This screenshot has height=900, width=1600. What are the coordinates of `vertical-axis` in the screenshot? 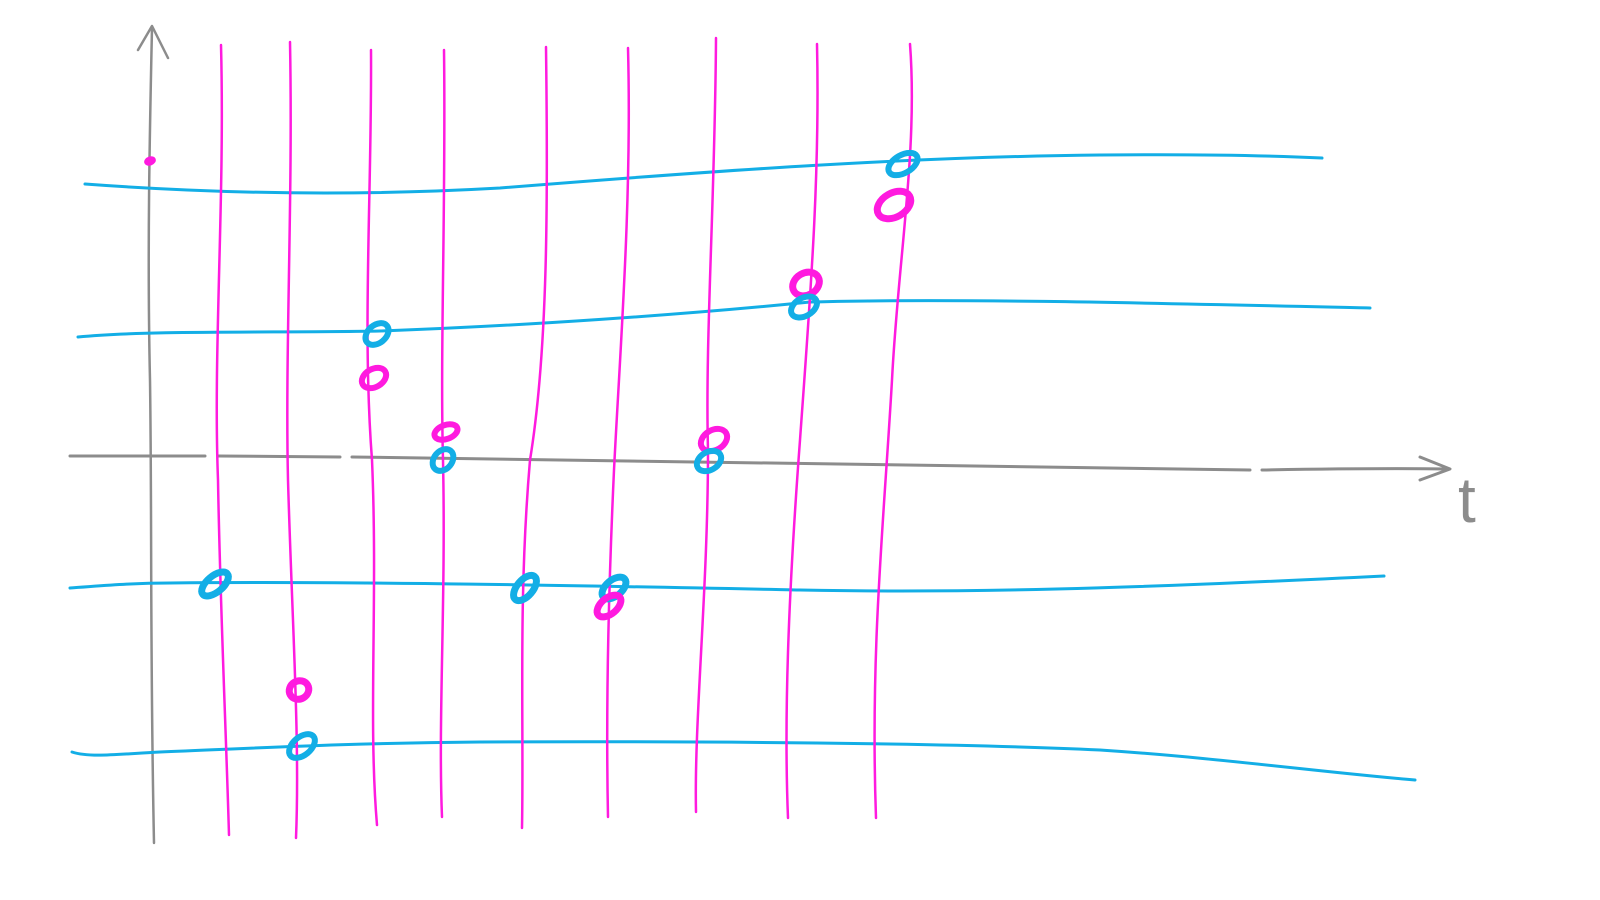 It's located at (153, 434).